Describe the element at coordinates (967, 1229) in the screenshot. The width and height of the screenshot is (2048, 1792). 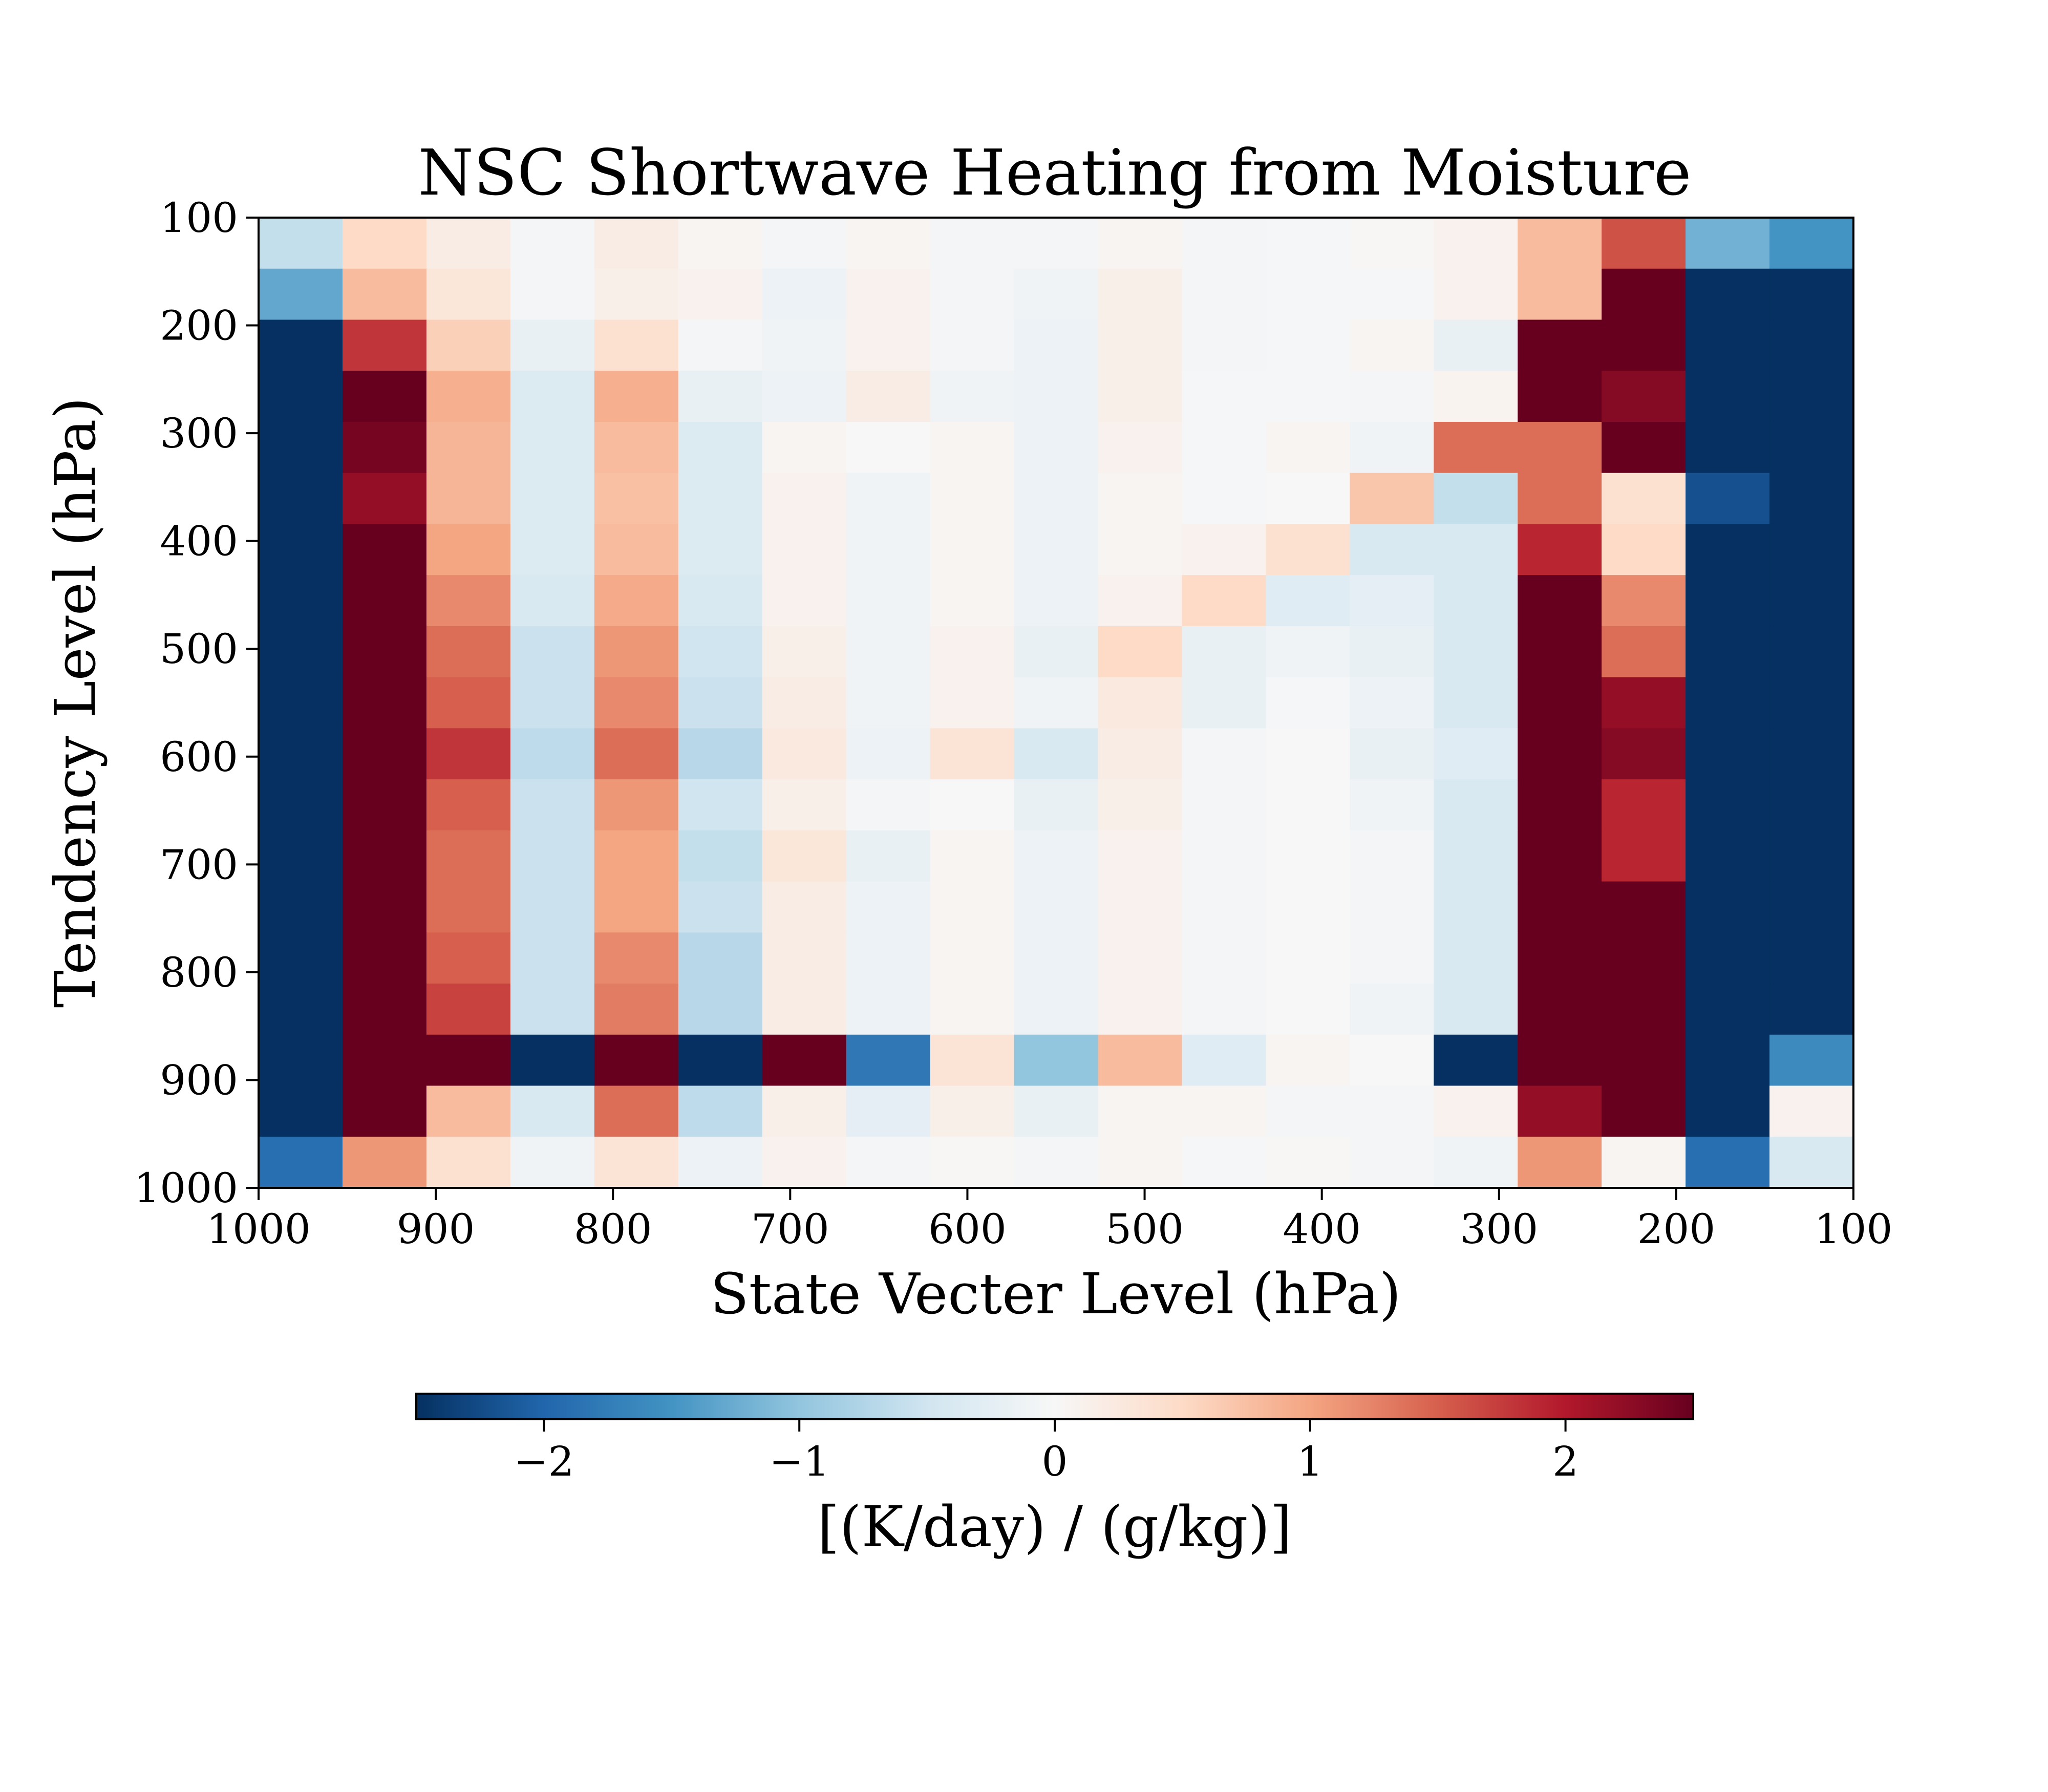
I see `x-tick-label: 600` at that location.